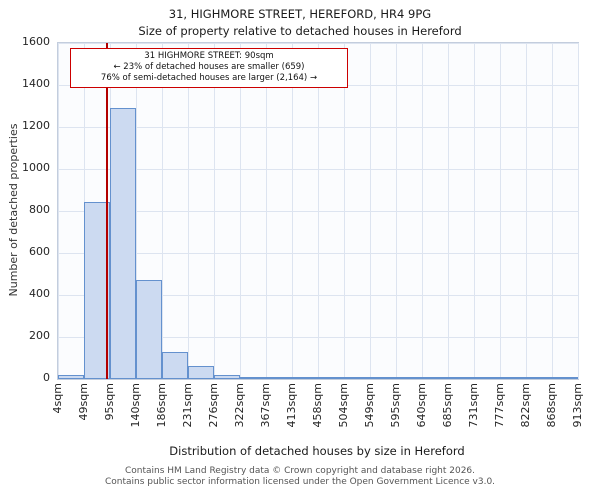  What do you see at coordinates (213, 405) in the screenshot?
I see `x-tick-label: 276sqm` at bounding box center [213, 405].